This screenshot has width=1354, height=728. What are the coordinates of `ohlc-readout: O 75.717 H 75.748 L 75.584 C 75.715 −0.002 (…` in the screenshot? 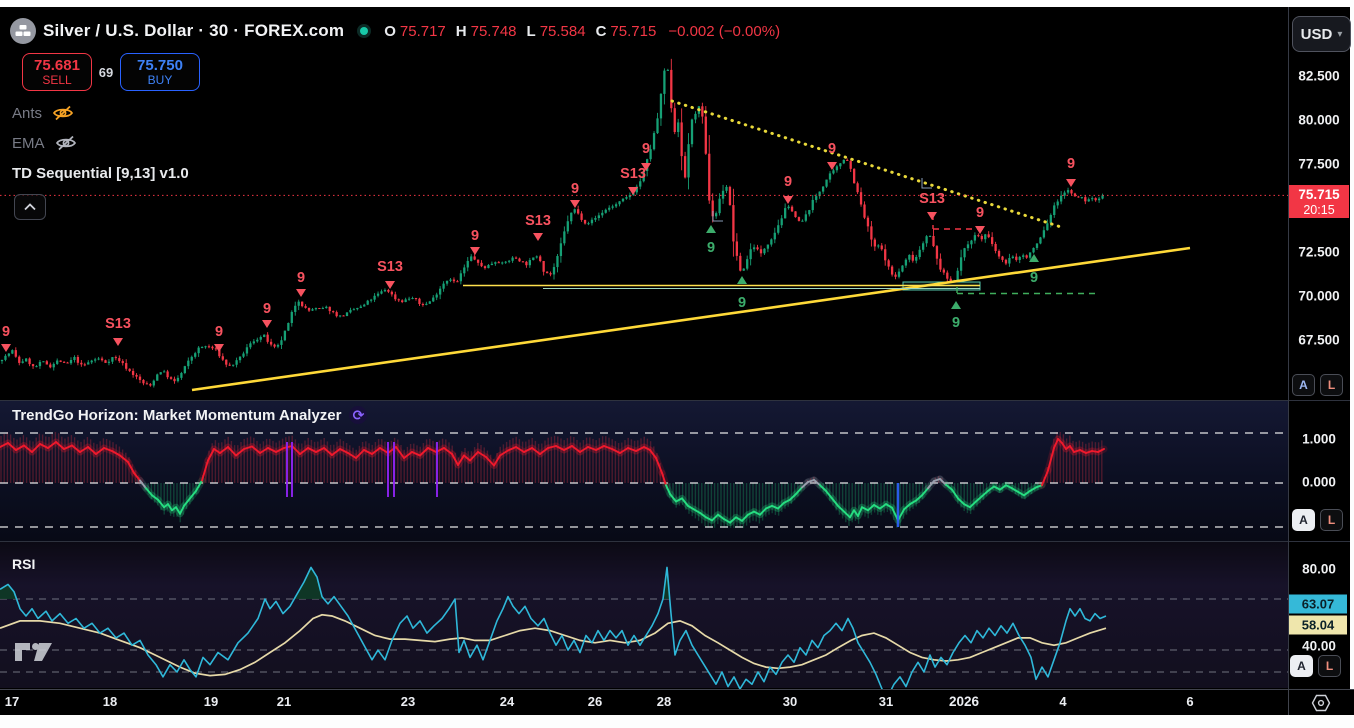 It's located at (582, 31).